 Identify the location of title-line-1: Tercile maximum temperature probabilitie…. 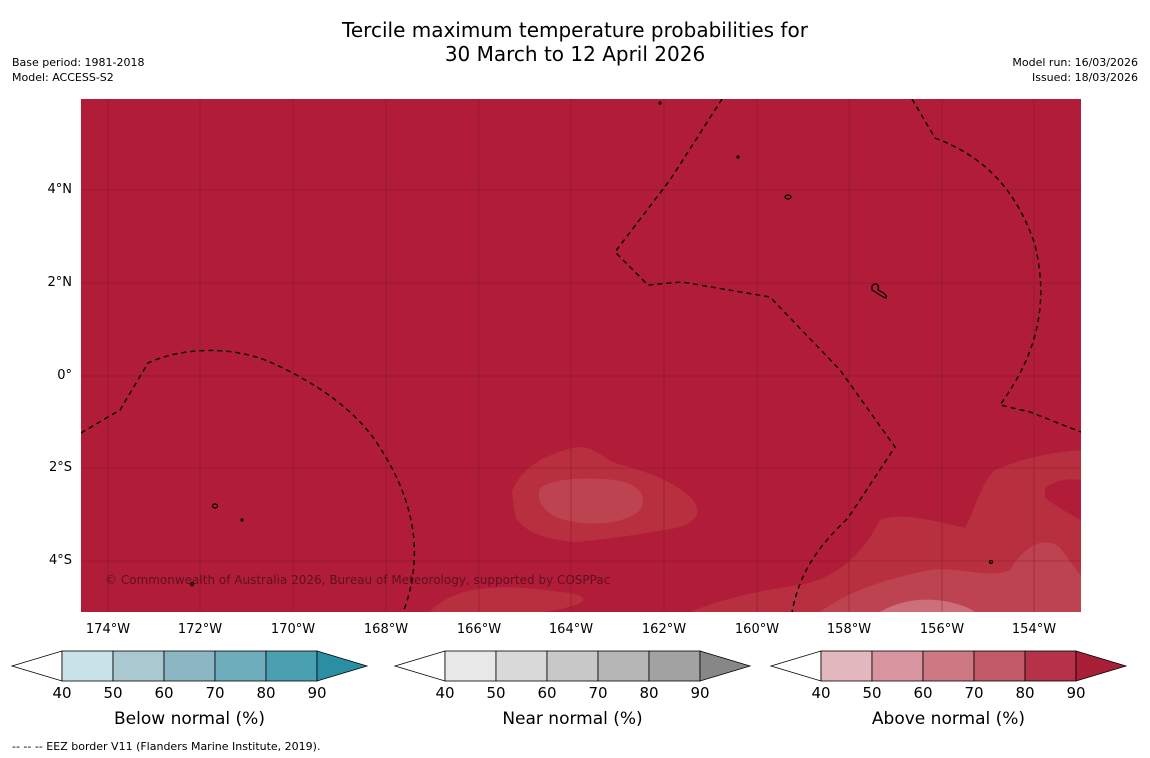
(575, 30).